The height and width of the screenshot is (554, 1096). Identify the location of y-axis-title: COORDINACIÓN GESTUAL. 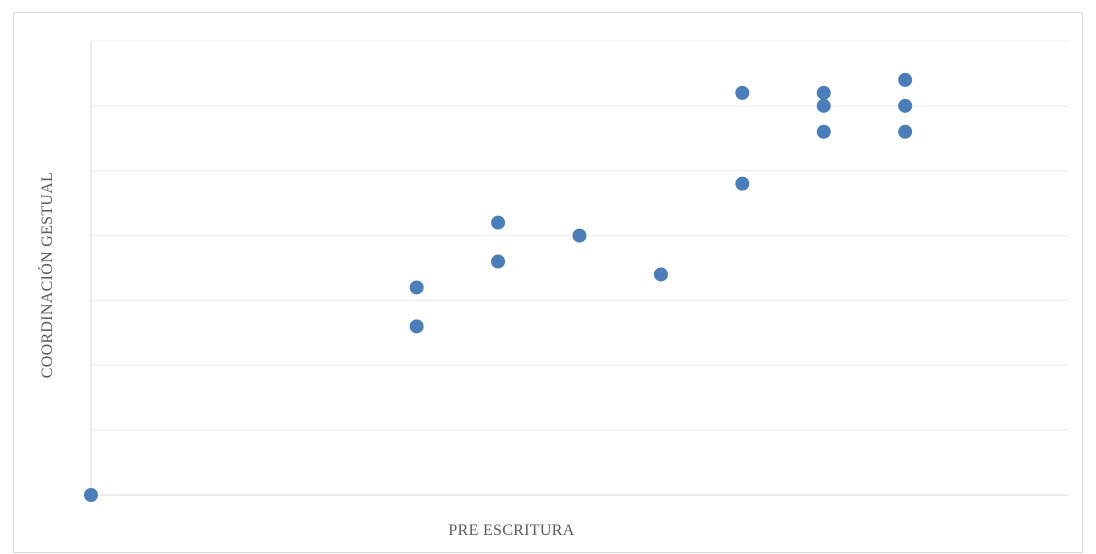
(46, 275).